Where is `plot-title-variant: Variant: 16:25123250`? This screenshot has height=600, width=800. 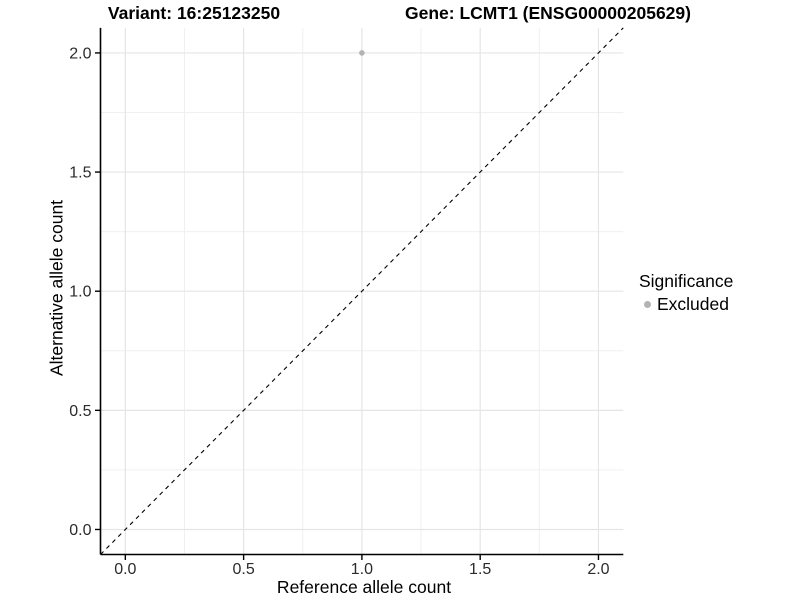 plot-title-variant: Variant: 16:25123250 is located at coordinates (194, 13).